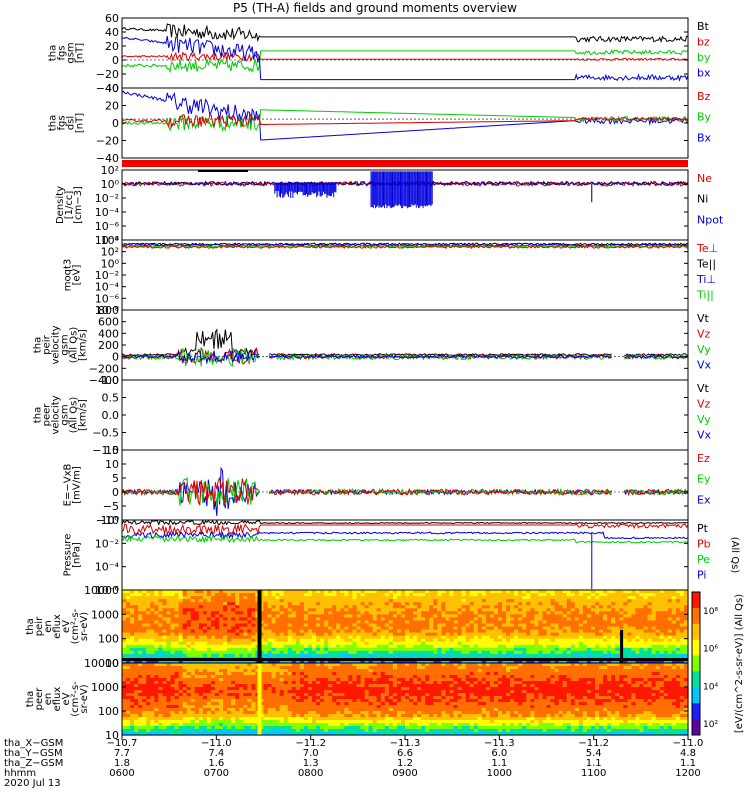 The image size is (750, 800). I want to click on x-tick-label-z: 1.2, so click(405, 763).